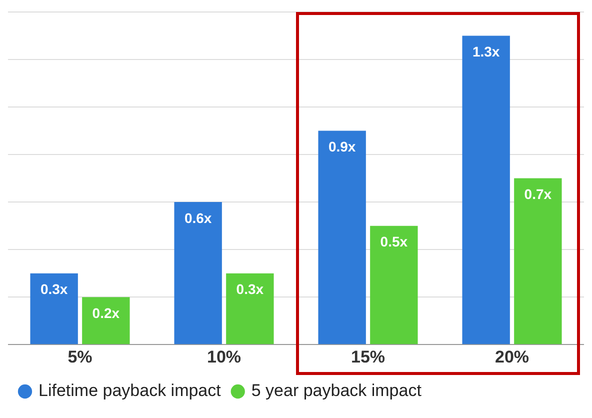  I want to click on x-tick-label: 15%, so click(368, 356).